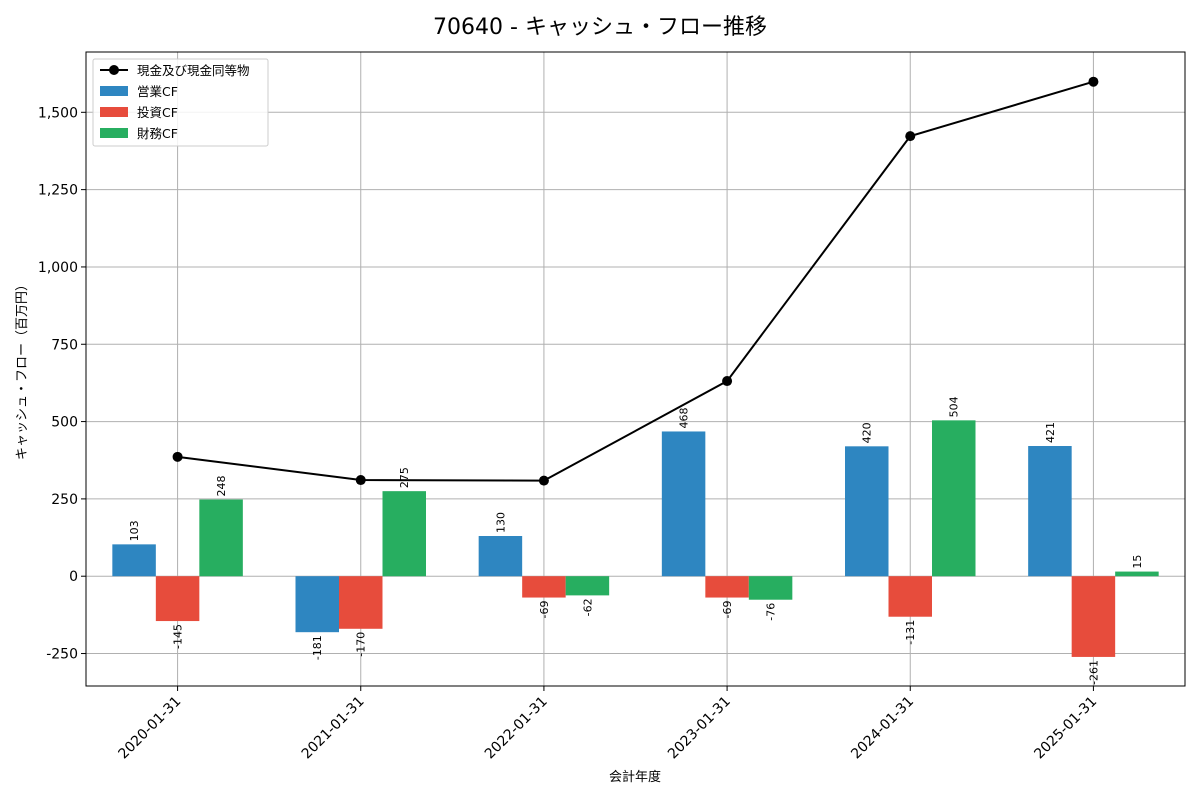  Describe the element at coordinates (134, 530) in the screenshot. I see `bar-value-label: 103` at that location.